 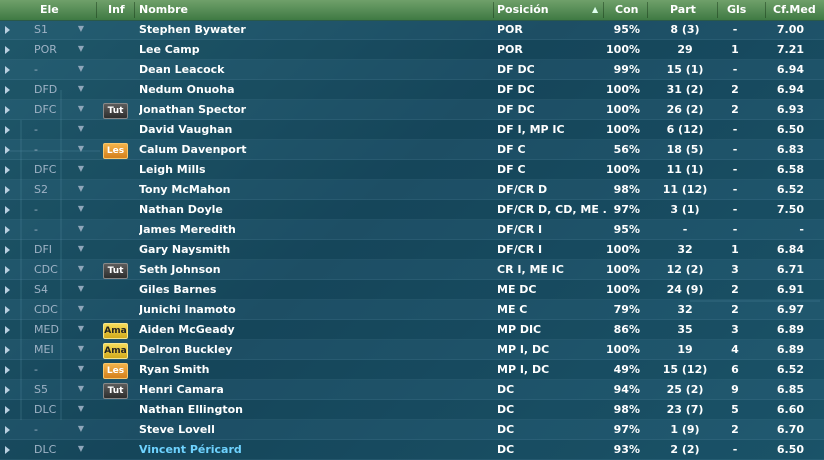 What do you see at coordinates (737, 9) in the screenshot?
I see `column-header-gls: Gls` at bounding box center [737, 9].